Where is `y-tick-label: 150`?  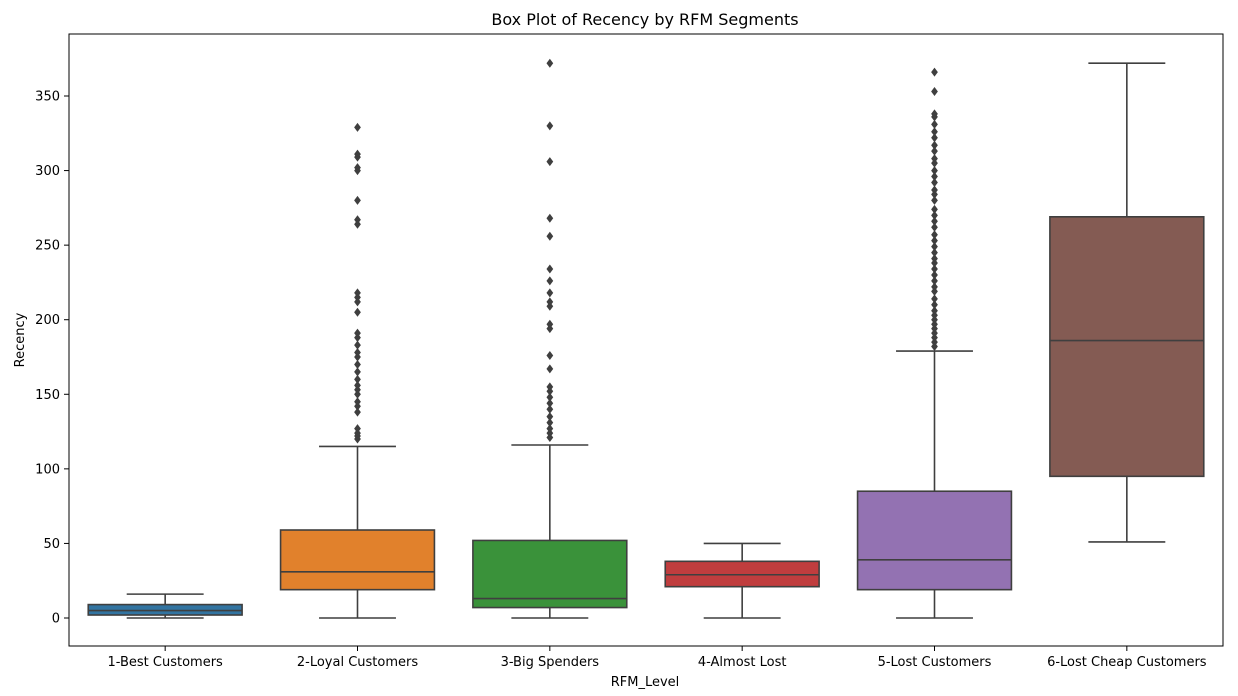 y-tick-label: 150 is located at coordinates (47, 395).